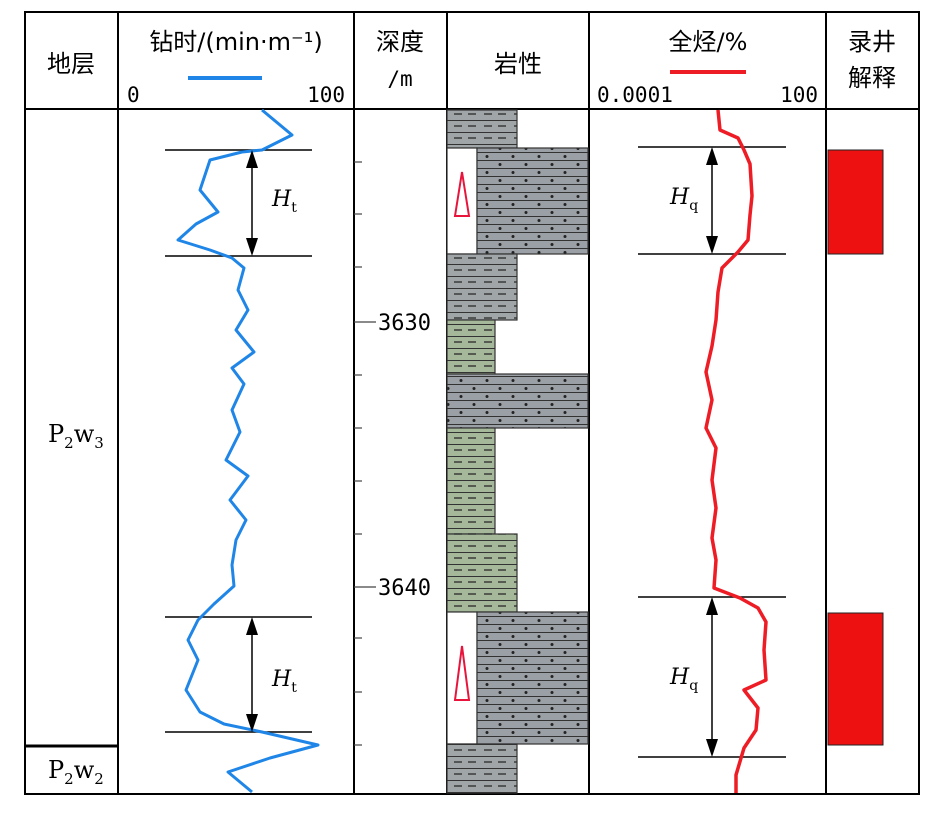 This screenshot has height=827, width=945. I want to click on header-interp-line1: 录井, so click(872, 42).